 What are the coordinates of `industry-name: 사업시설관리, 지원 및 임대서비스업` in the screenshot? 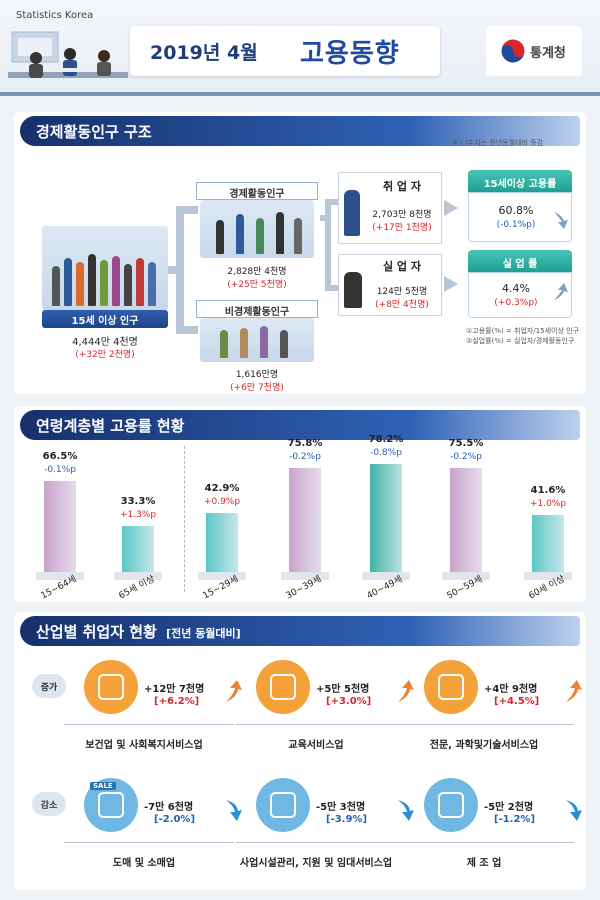 It's located at (316, 863).